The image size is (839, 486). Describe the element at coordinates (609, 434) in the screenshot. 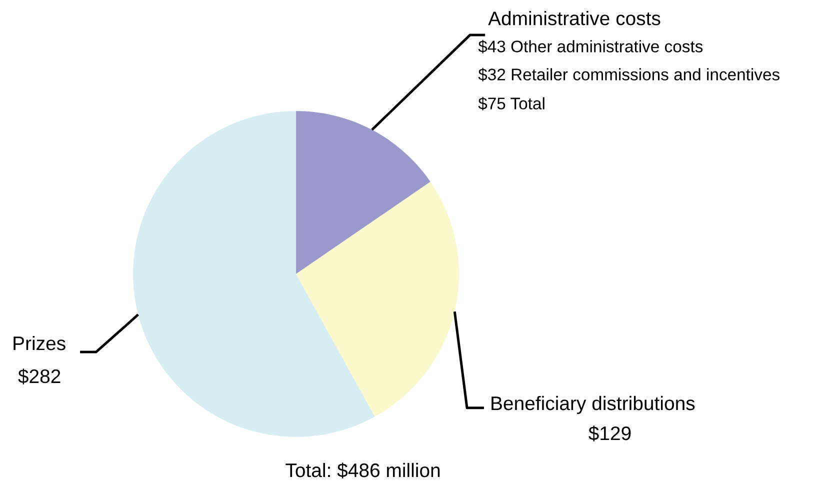

I see `data-label: $129` at that location.